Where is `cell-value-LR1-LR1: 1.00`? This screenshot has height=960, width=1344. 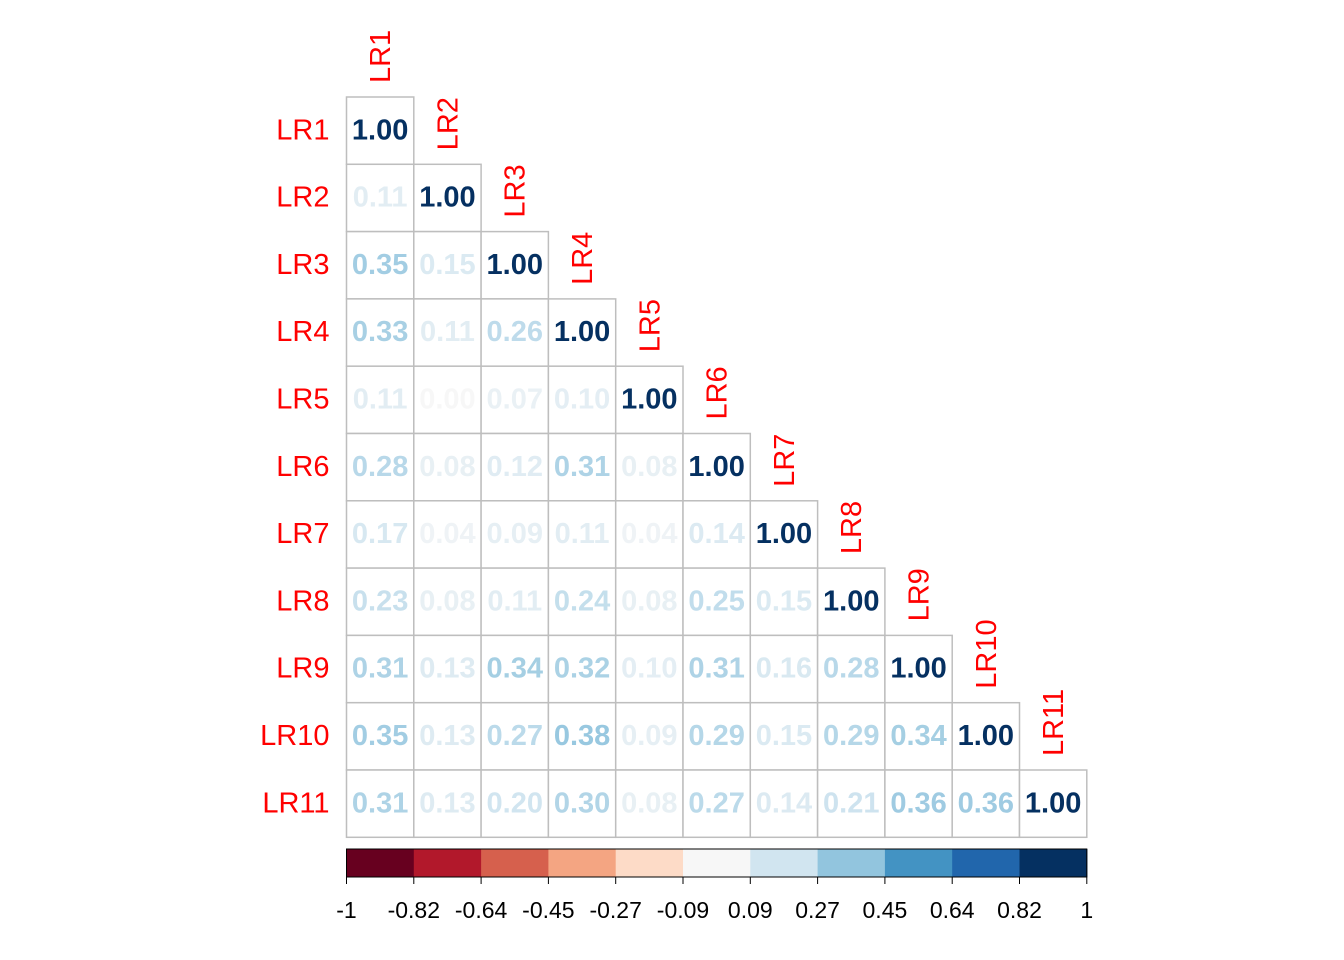
cell-value-LR1-LR1: 1.00 is located at coordinates (380, 130).